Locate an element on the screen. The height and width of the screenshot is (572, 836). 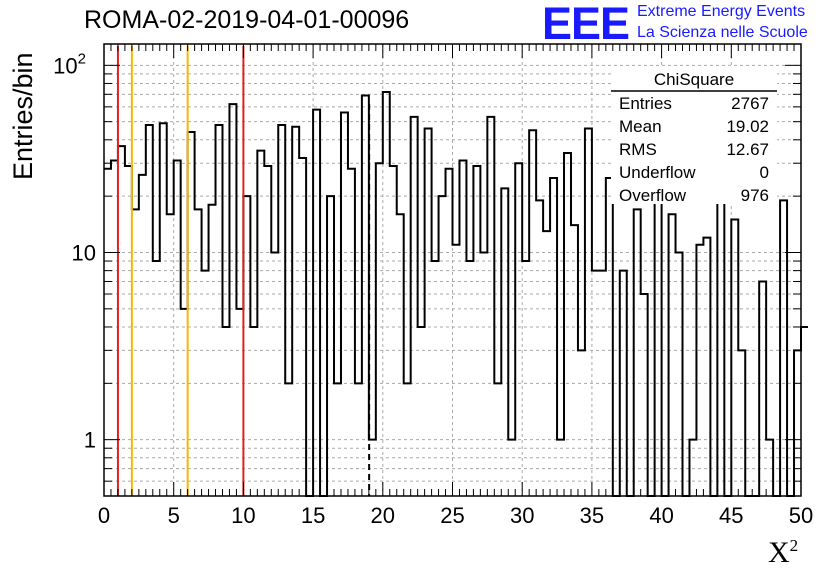
stats-label: RMS is located at coordinates (638, 149).